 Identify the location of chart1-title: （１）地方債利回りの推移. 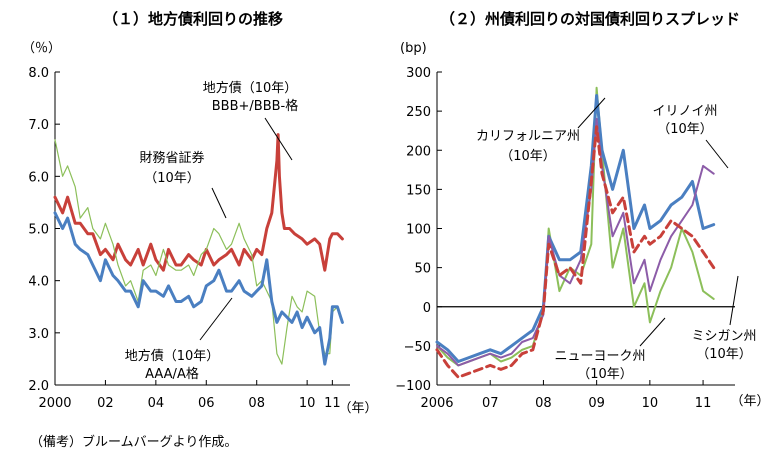
(193, 19).